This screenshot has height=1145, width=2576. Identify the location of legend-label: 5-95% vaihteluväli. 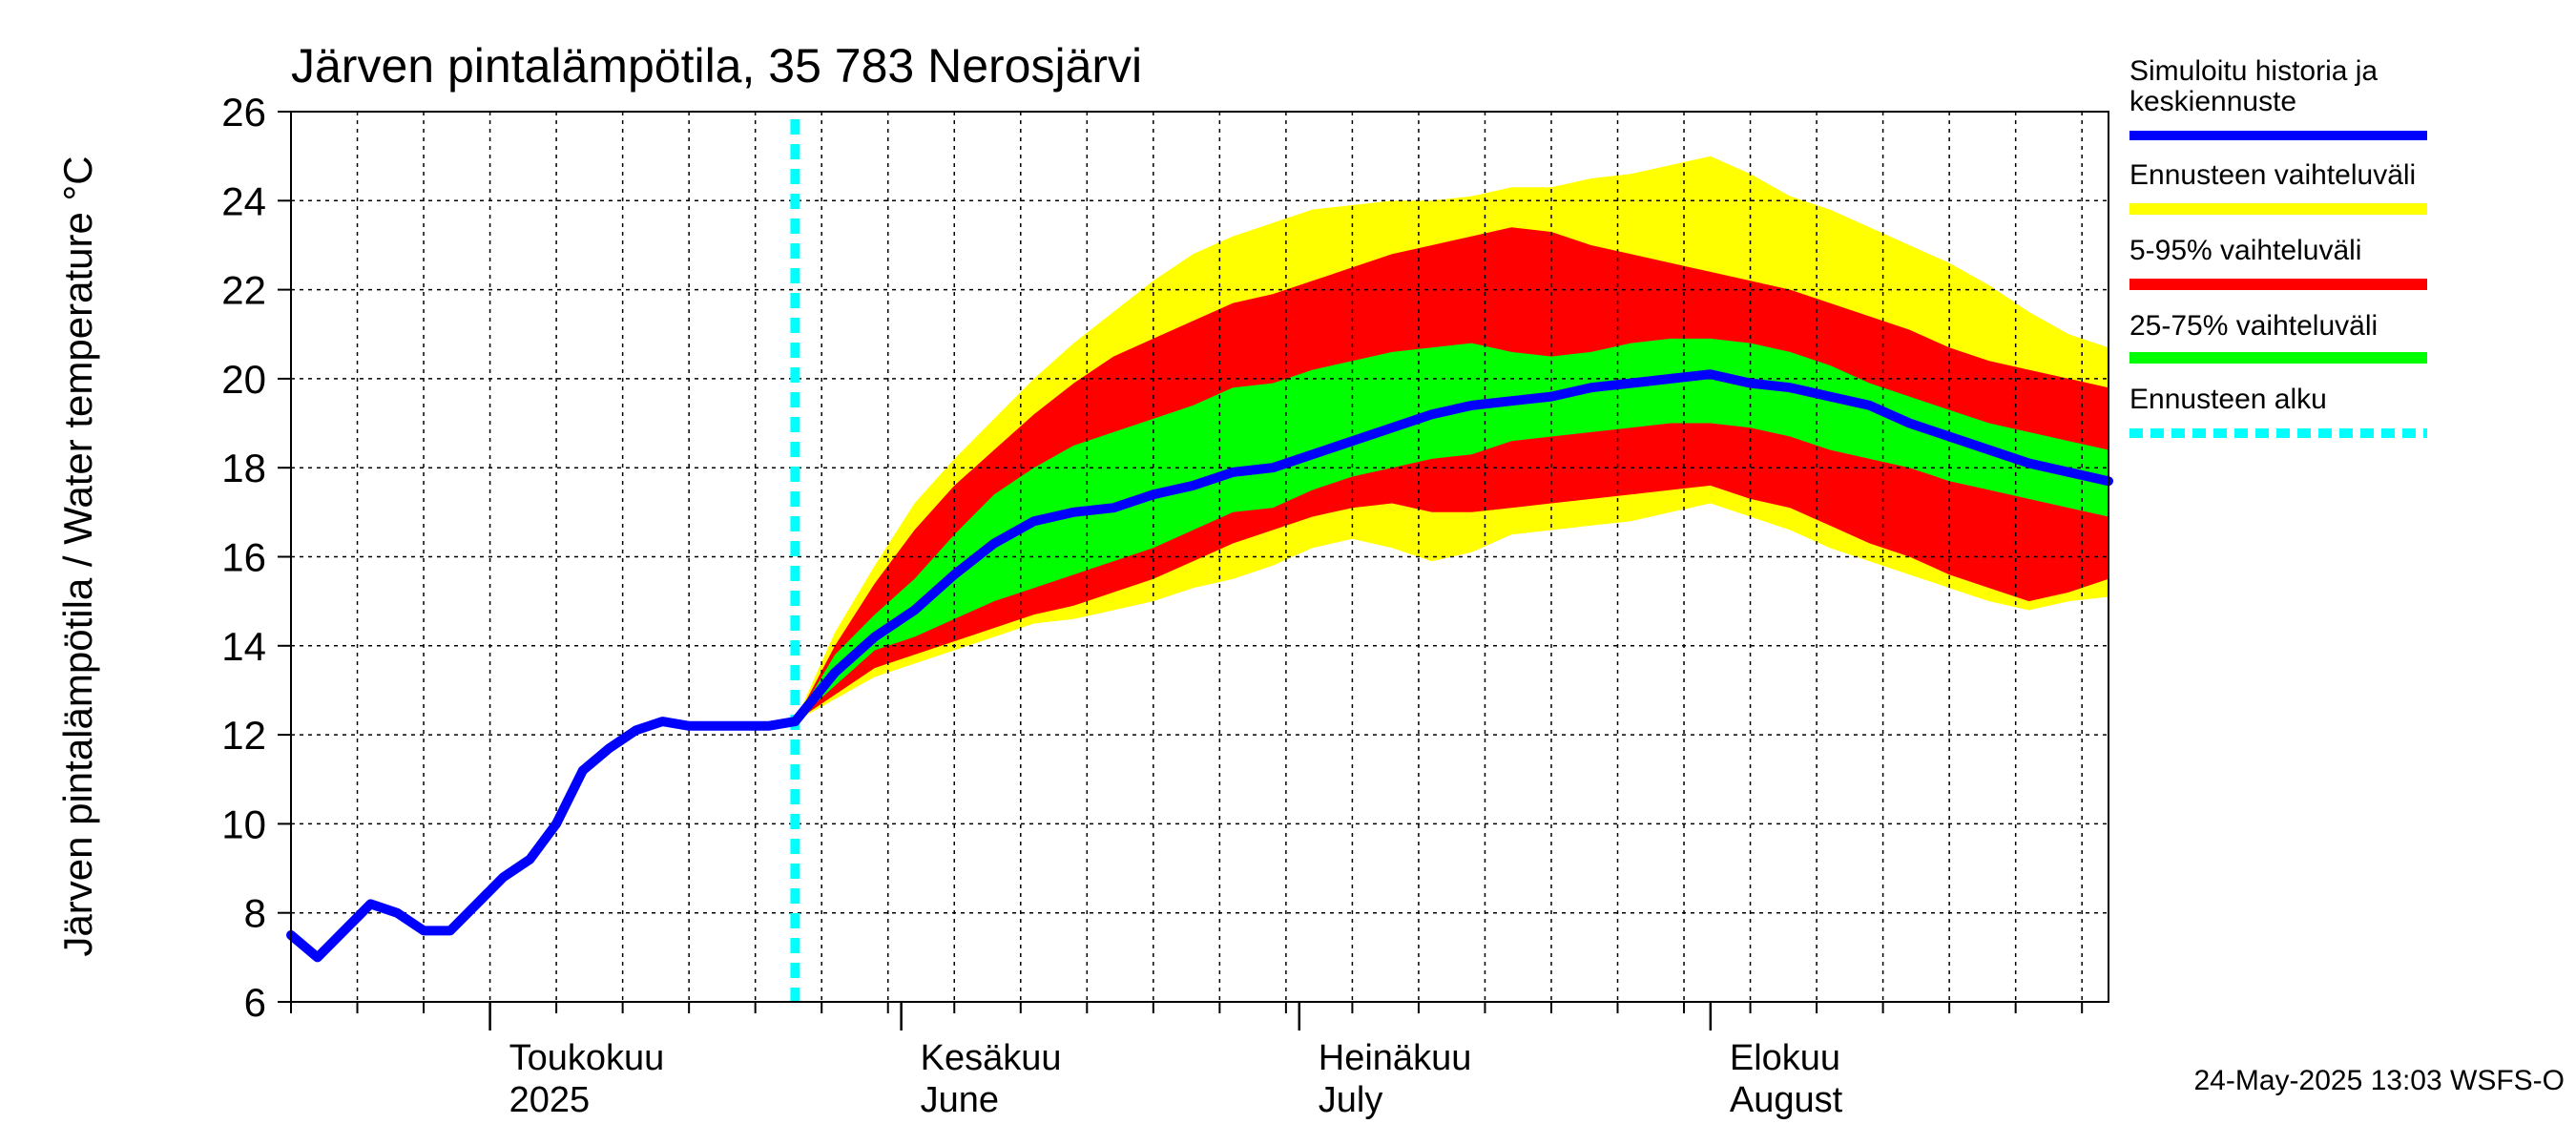
(2245, 251).